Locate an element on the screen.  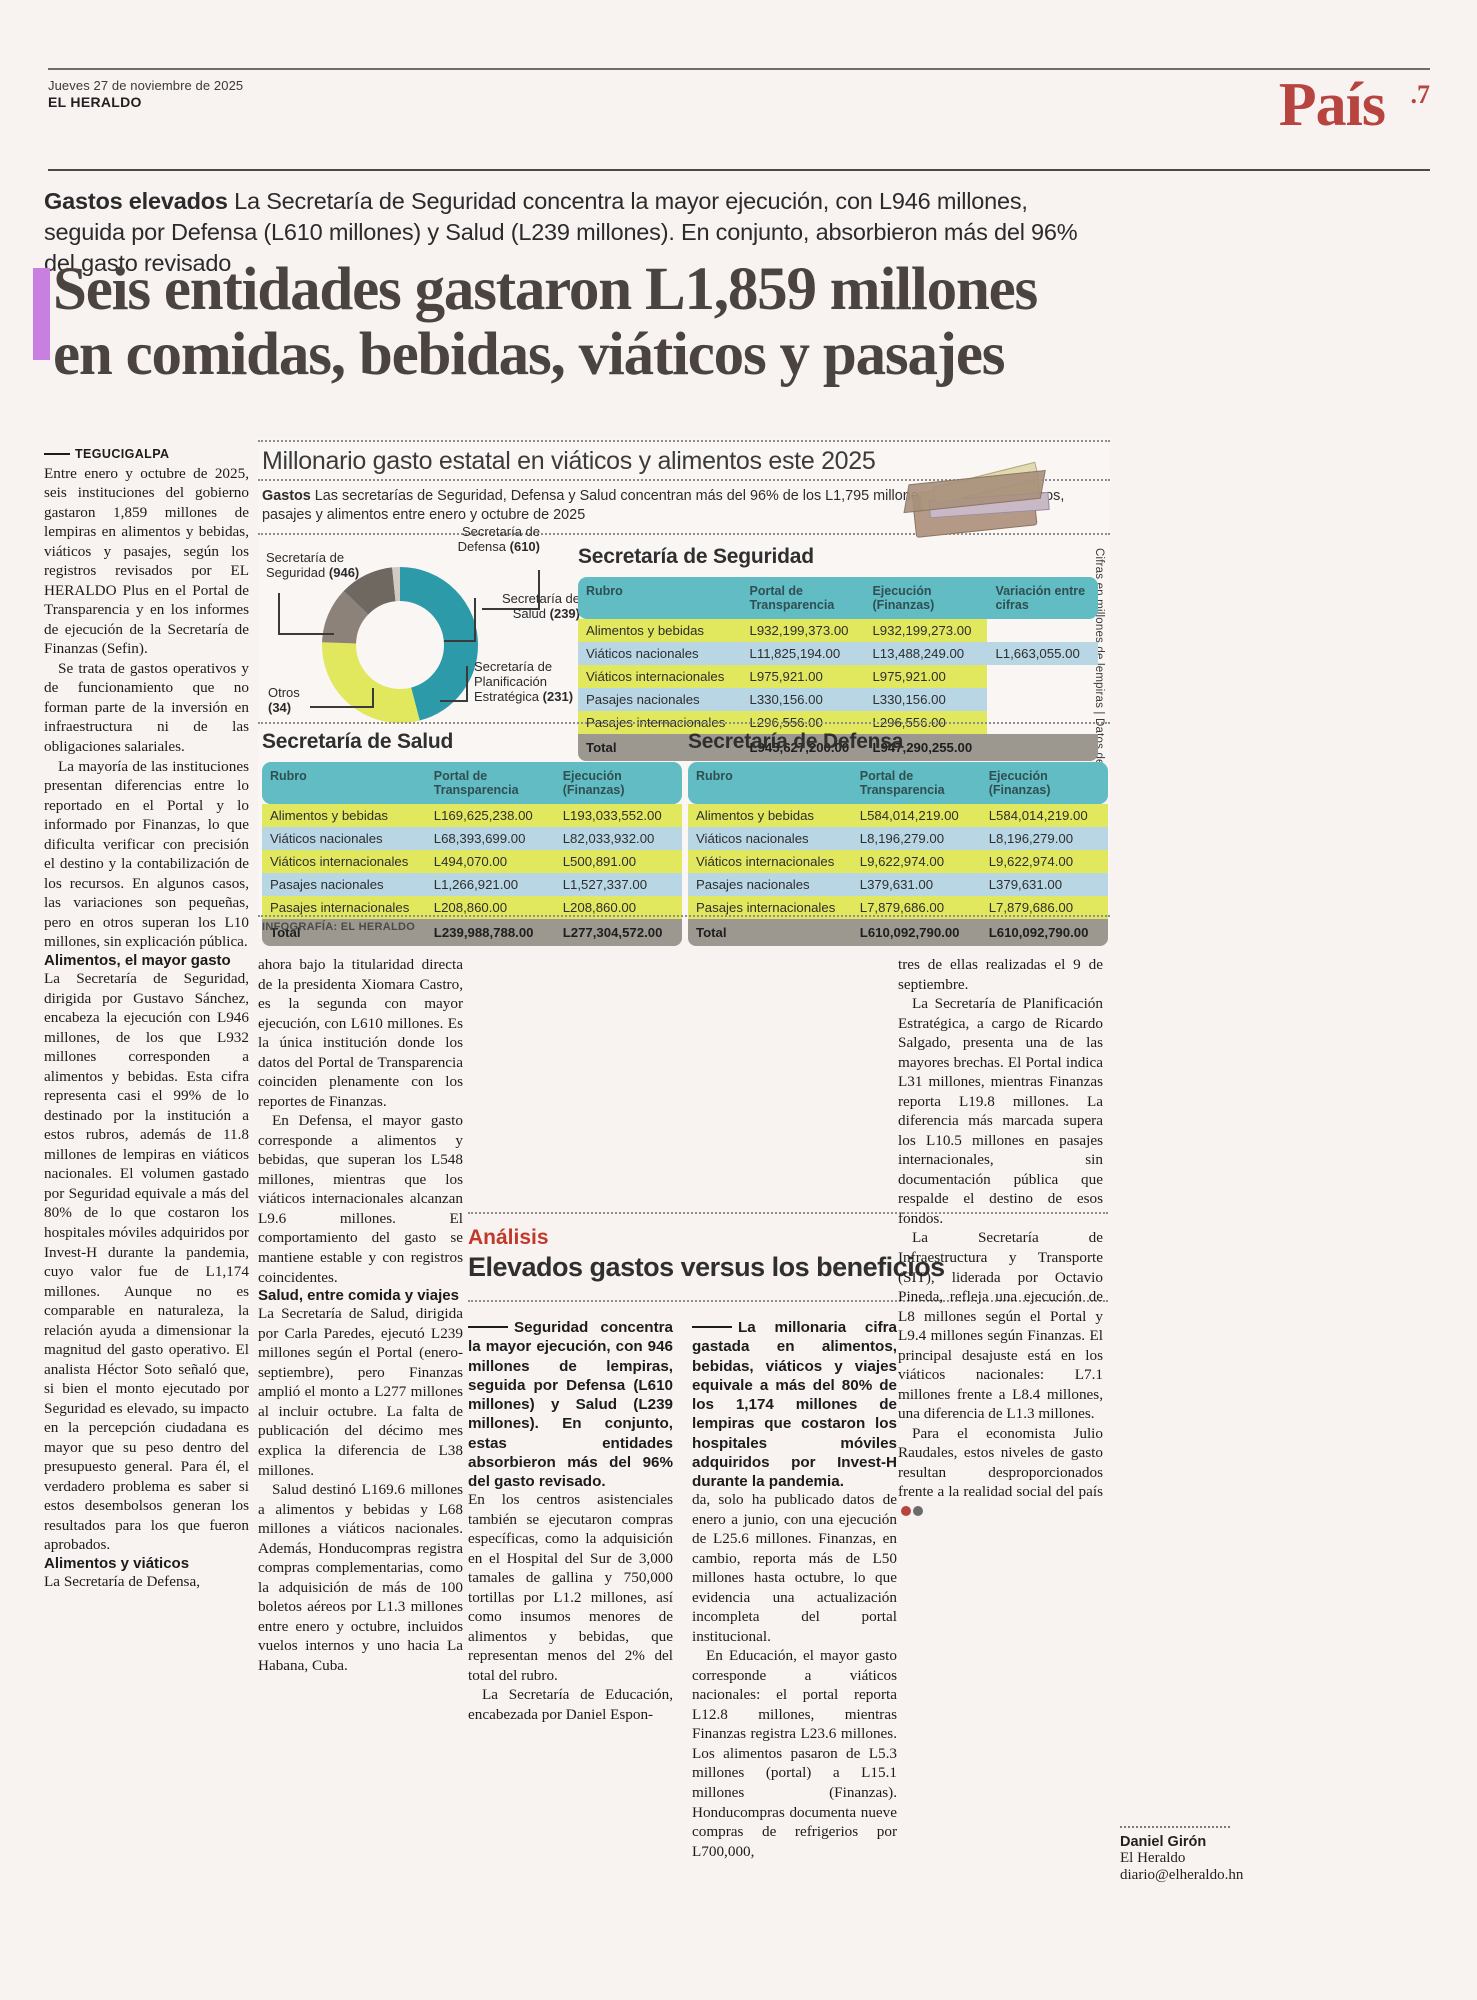
cell-total-ejecucion: L610,092,790.00 is located at coordinates (1044, 932).